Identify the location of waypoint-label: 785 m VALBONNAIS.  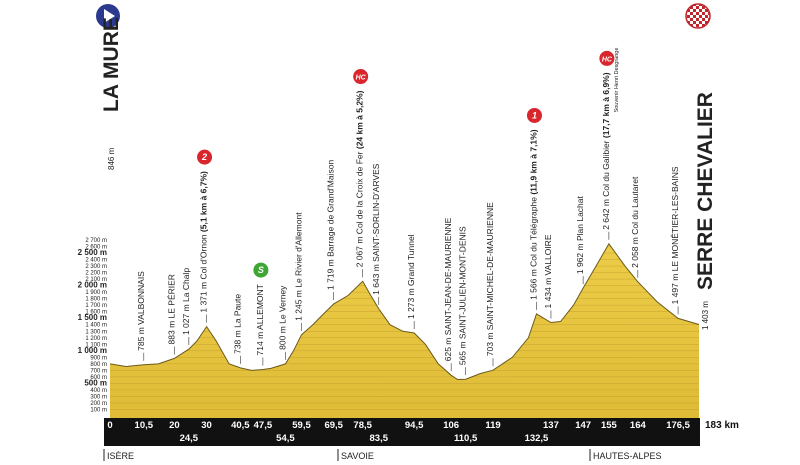
(141, 311).